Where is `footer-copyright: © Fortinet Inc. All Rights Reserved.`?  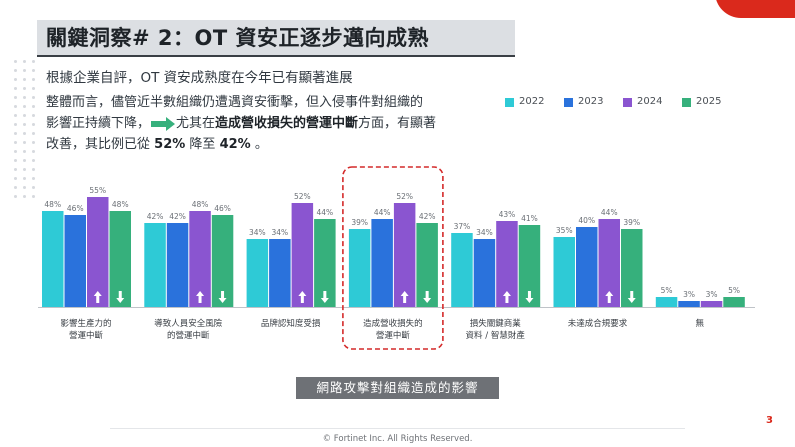
footer-copyright: © Fortinet Inc. All Rights Reserved. is located at coordinates (397, 439).